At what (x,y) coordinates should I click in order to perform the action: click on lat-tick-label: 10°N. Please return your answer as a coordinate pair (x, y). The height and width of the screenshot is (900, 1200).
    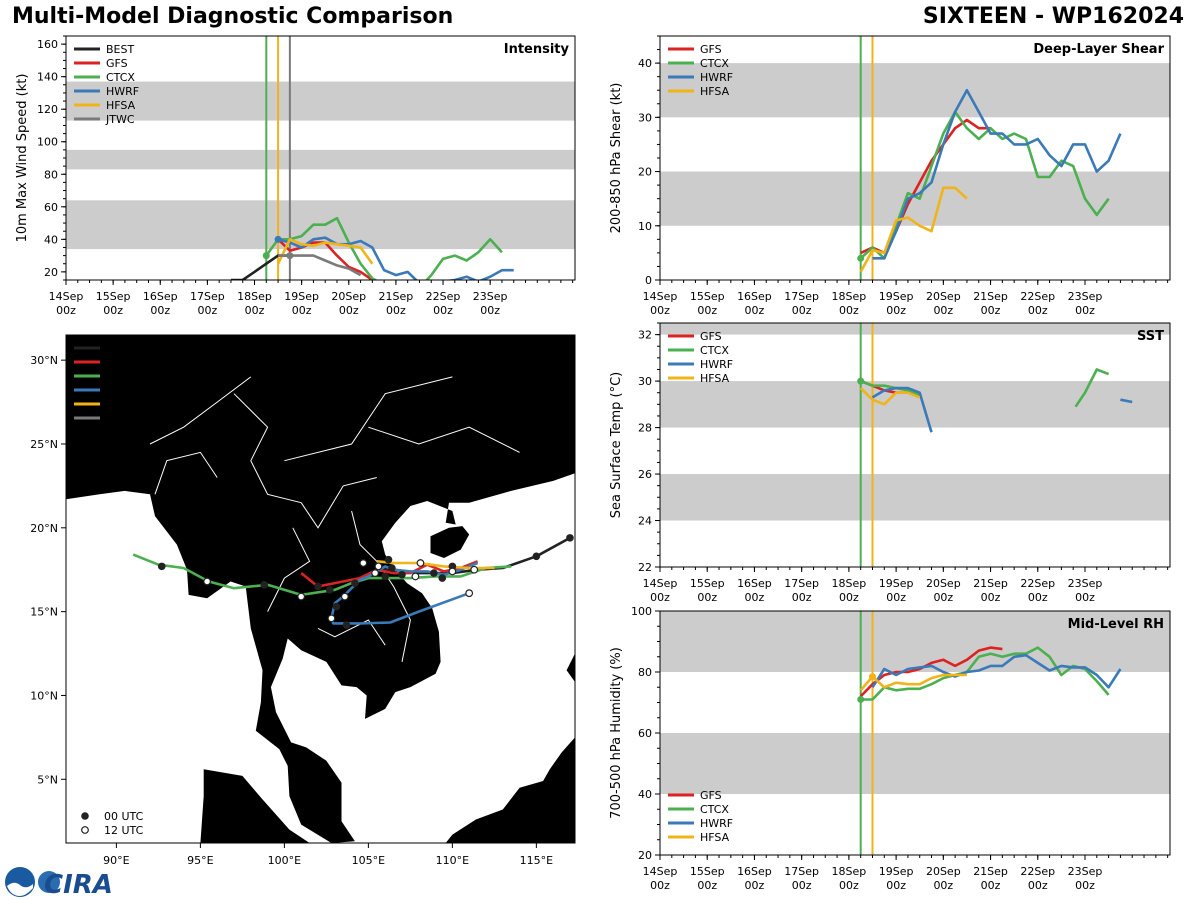
    Looking at the image, I should click on (44, 695).